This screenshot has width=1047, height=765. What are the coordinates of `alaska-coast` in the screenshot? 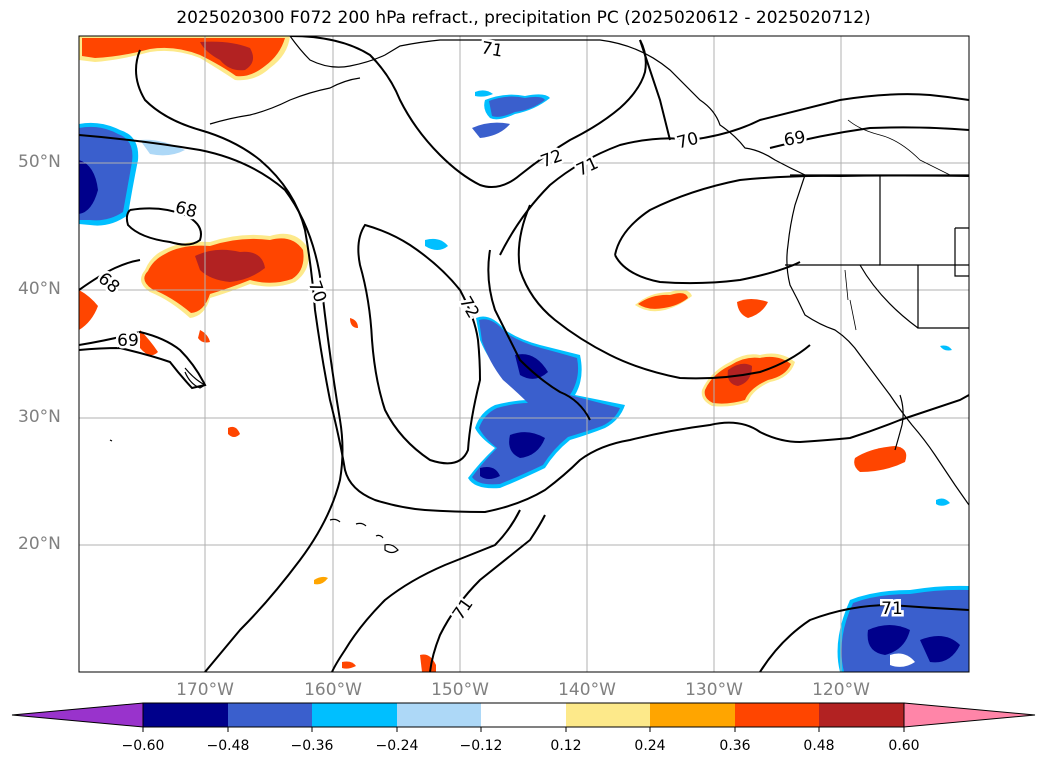 It's located at (547, 106).